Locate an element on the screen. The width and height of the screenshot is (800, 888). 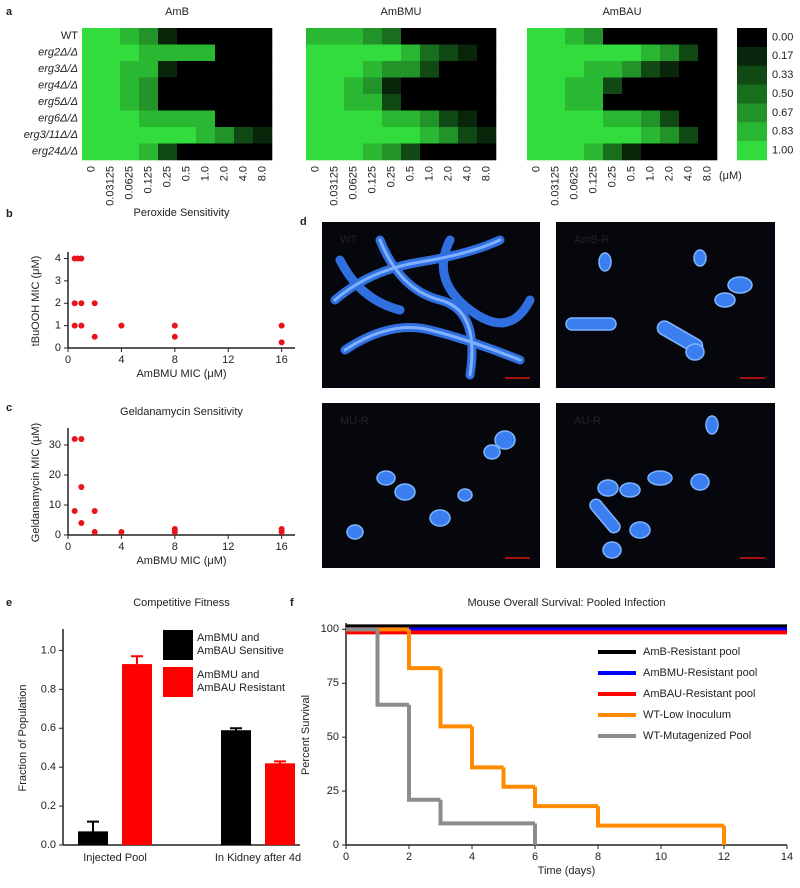
panel-letter: c is located at coordinates (9, 408).